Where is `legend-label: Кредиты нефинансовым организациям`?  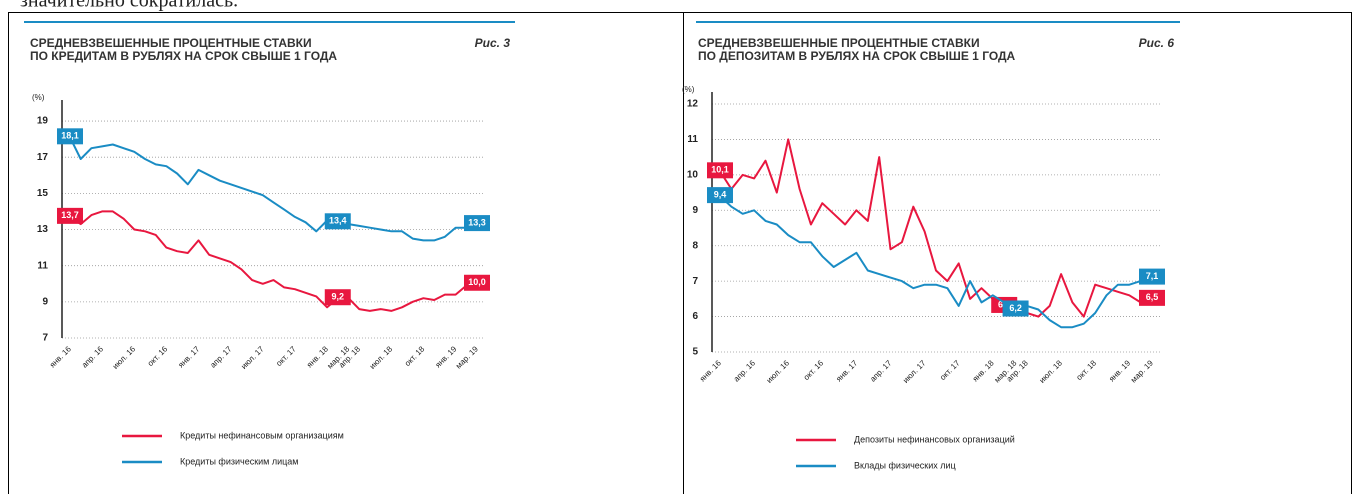
legend-label: Кредиты нефинансовым организациям is located at coordinates (262, 435).